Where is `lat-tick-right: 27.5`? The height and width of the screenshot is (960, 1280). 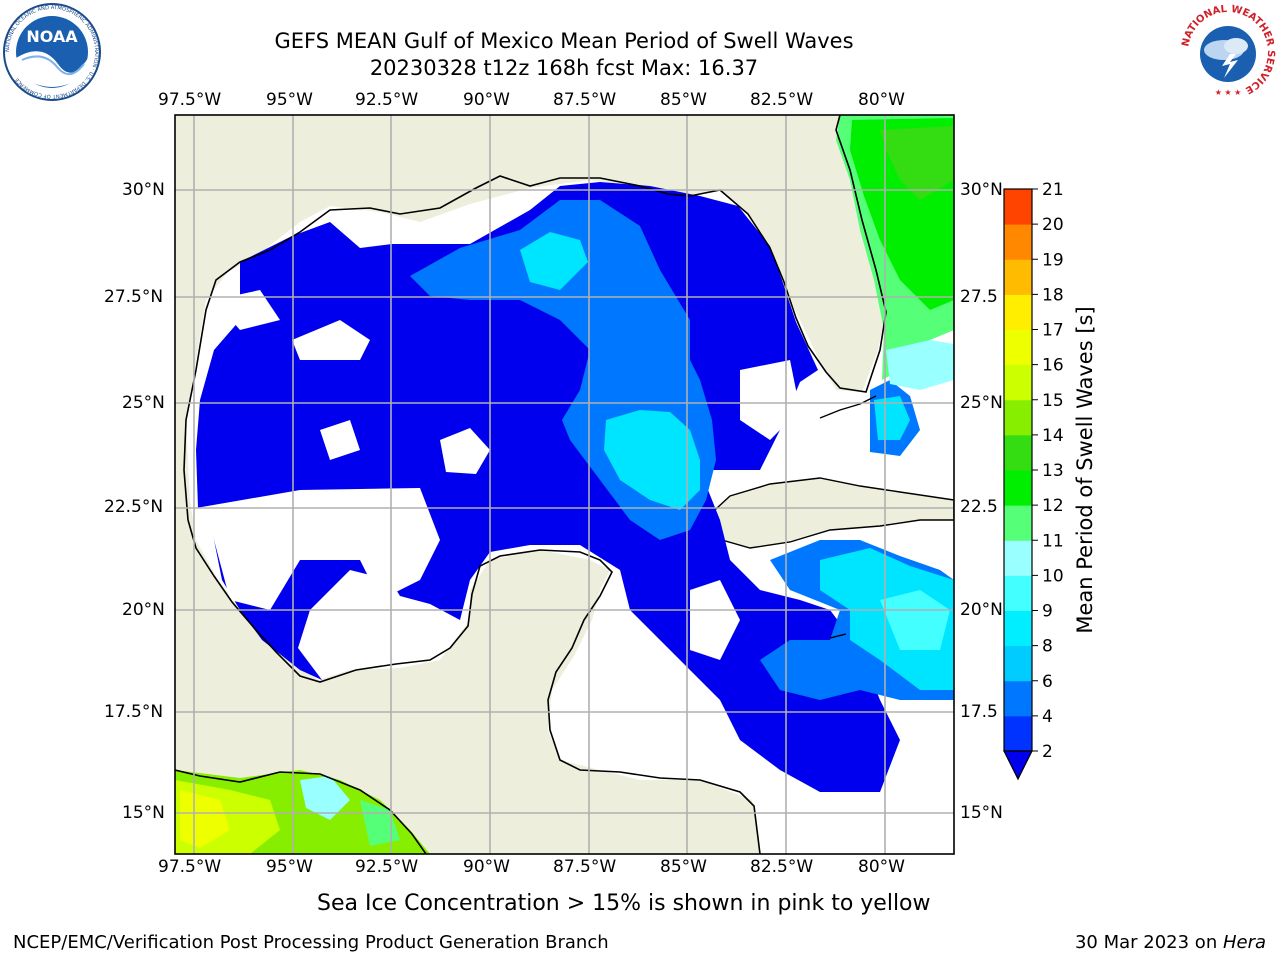 lat-tick-right: 27.5 is located at coordinates (979, 297).